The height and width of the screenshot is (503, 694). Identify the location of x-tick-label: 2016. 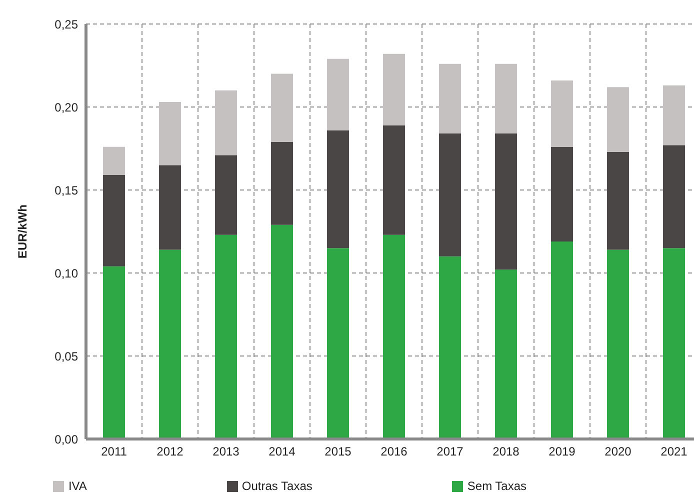
(394, 451).